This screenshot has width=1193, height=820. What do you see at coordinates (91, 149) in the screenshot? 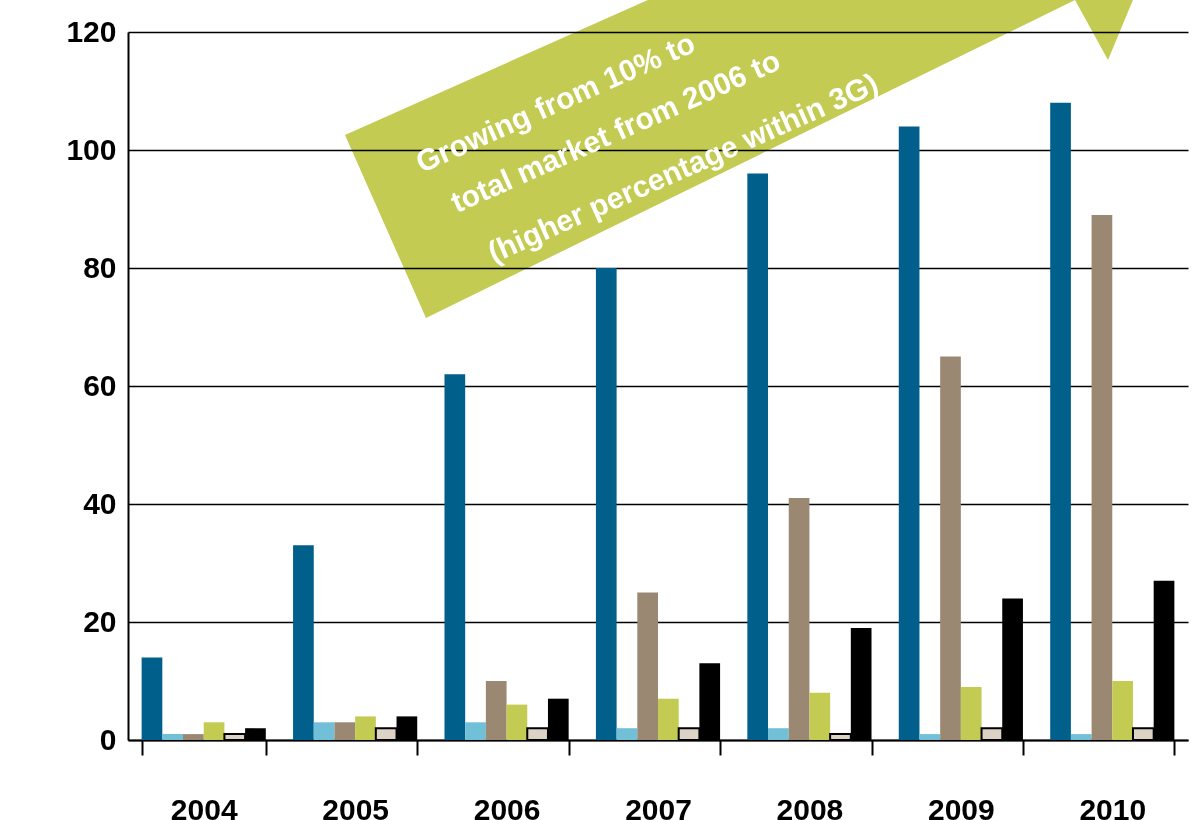
I see `y-tick-label: 100` at bounding box center [91, 149].